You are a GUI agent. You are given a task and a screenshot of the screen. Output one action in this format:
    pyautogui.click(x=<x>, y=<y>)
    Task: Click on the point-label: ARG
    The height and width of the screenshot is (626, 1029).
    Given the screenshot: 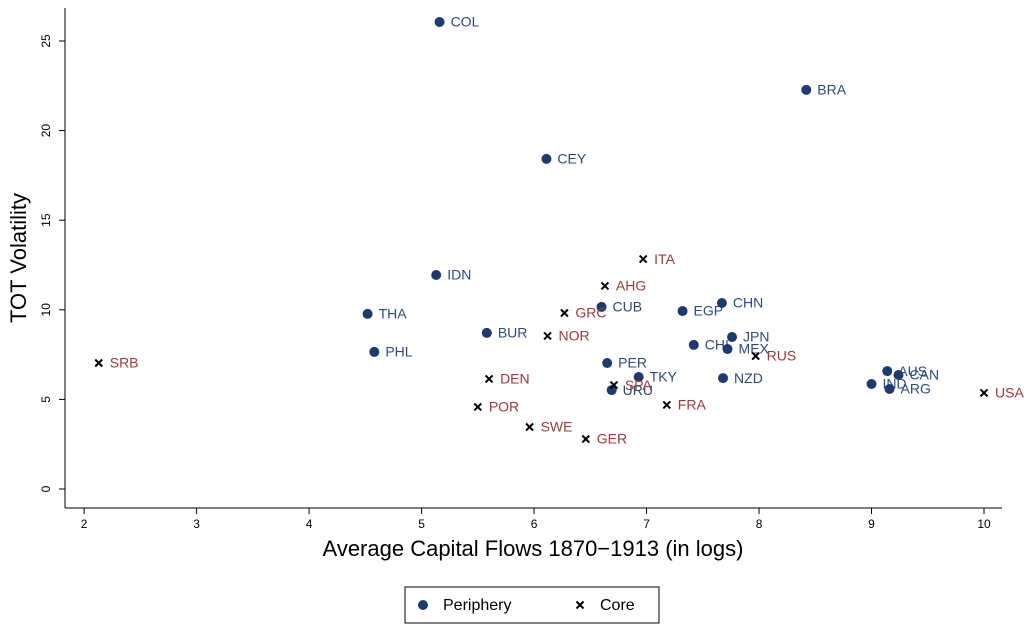 What is the action you would take?
    pyautogui.click(x=916, y=389)
    